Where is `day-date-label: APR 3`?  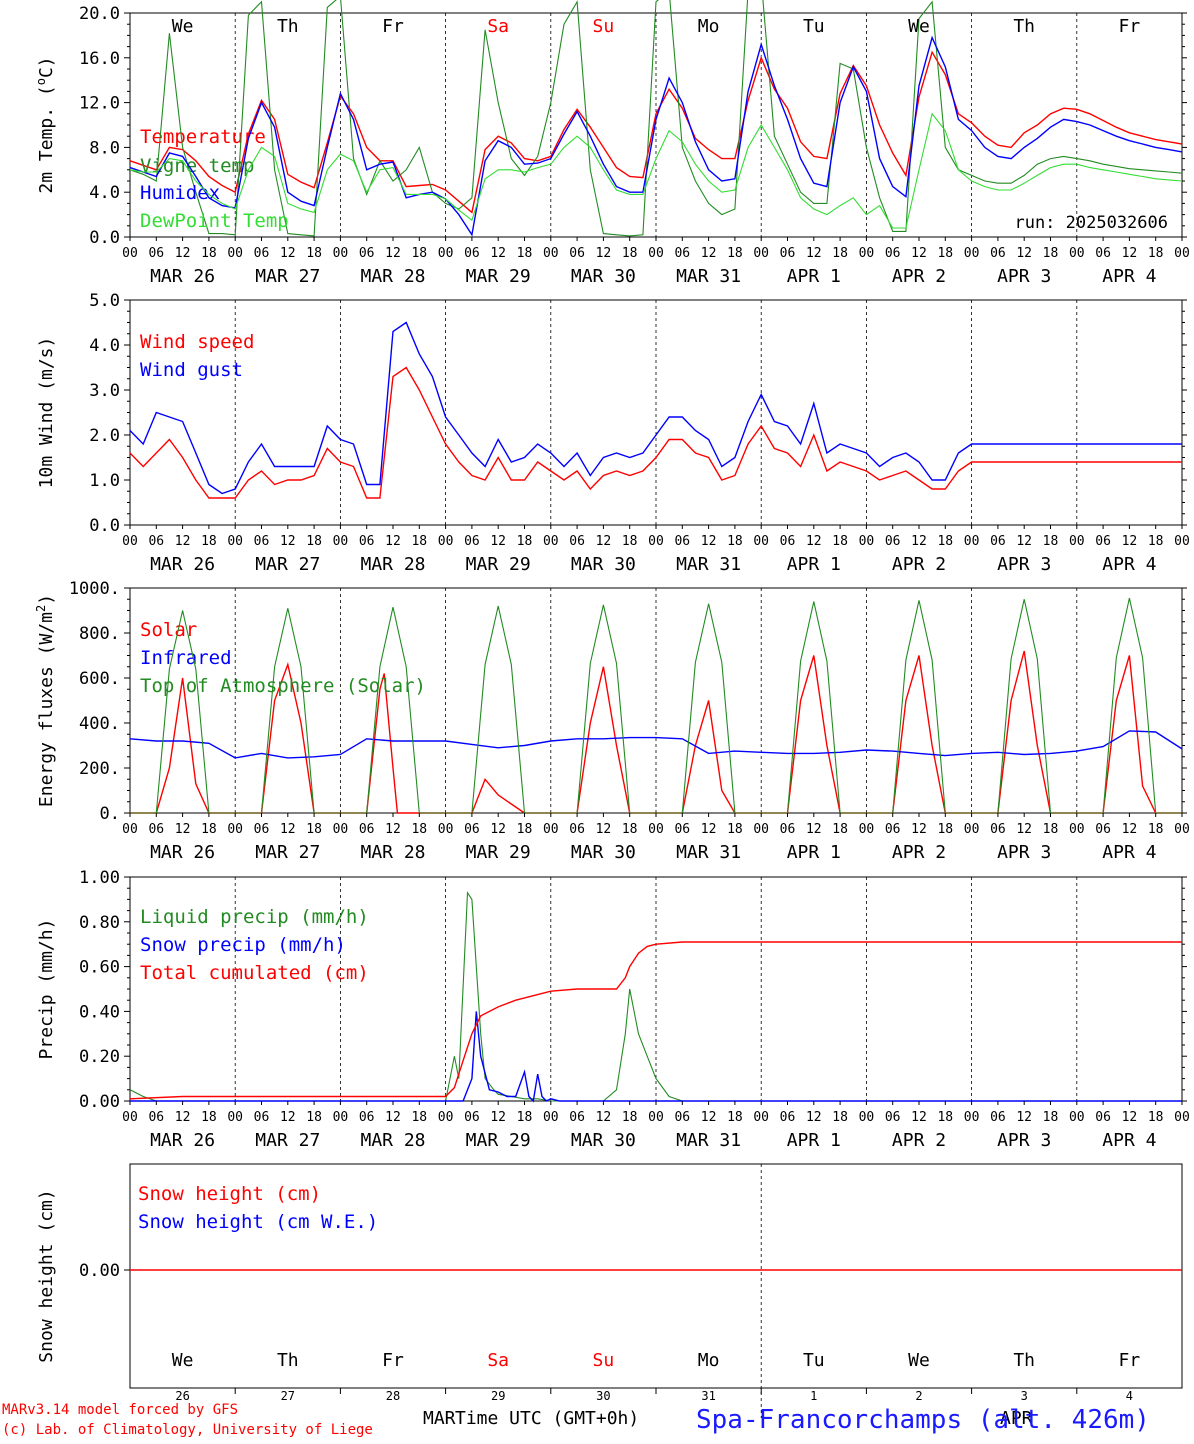 day-date-label: APR 3 is located at coordinates (1024, 852).